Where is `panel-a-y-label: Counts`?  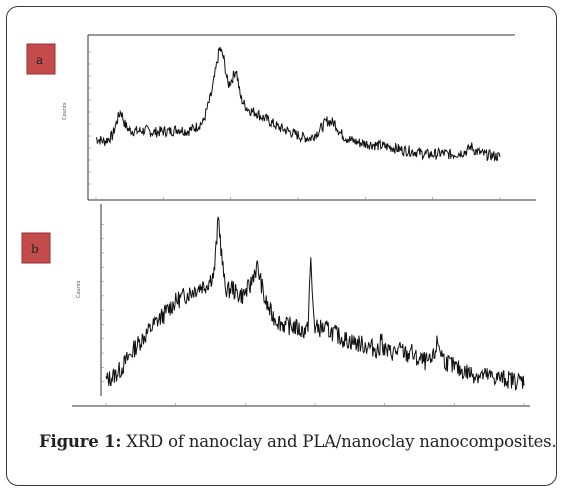 panel-a-y-label: Counts is located at coordinates (65, 111).